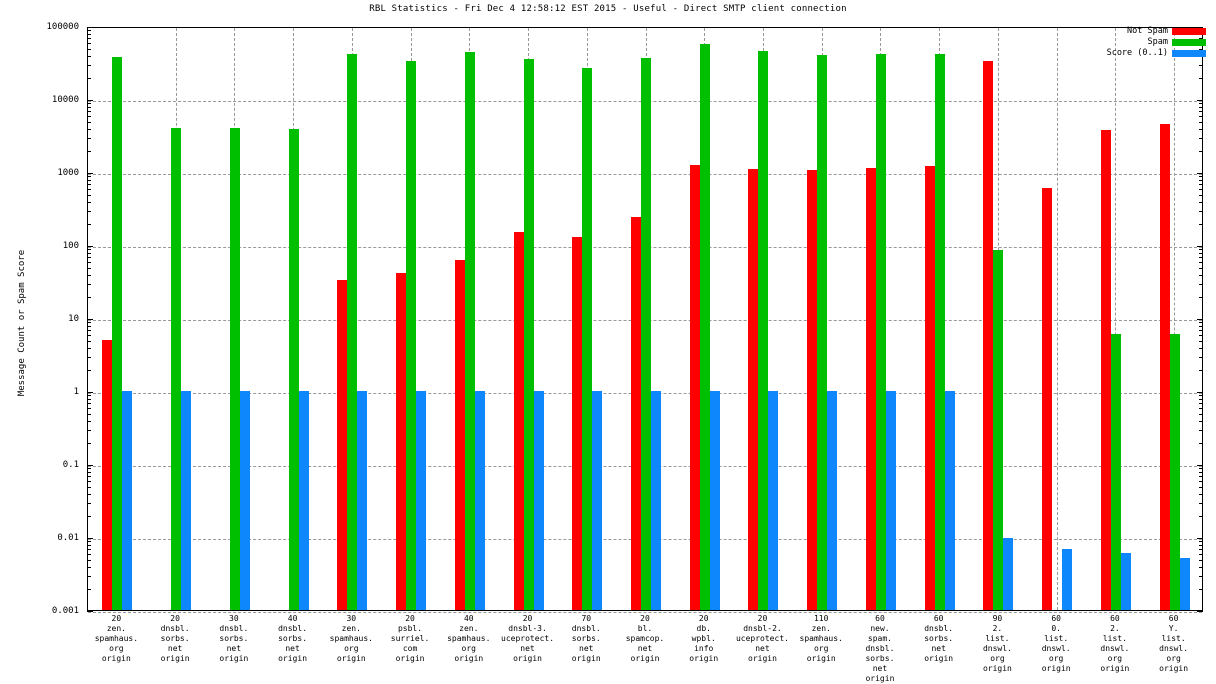 This screenshot has height=684, width=1216. What do you see at coordinates (645, 612) in the screenshot?
I see `gridline` at bounding box center [645, 612].